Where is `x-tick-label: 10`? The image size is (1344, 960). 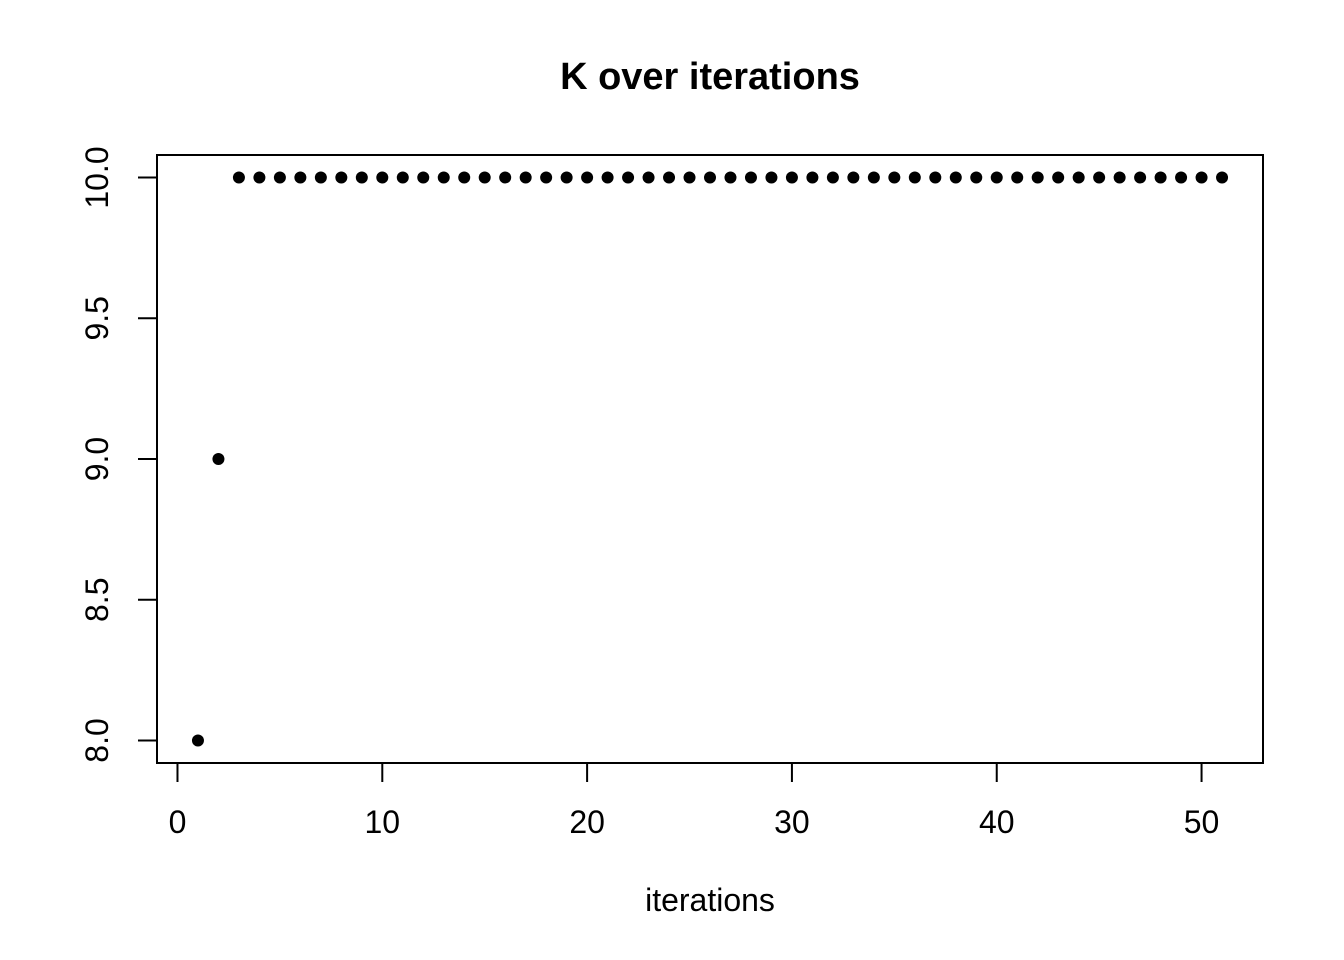
x-tick-label: 10 is located at coordinates (382, 822).